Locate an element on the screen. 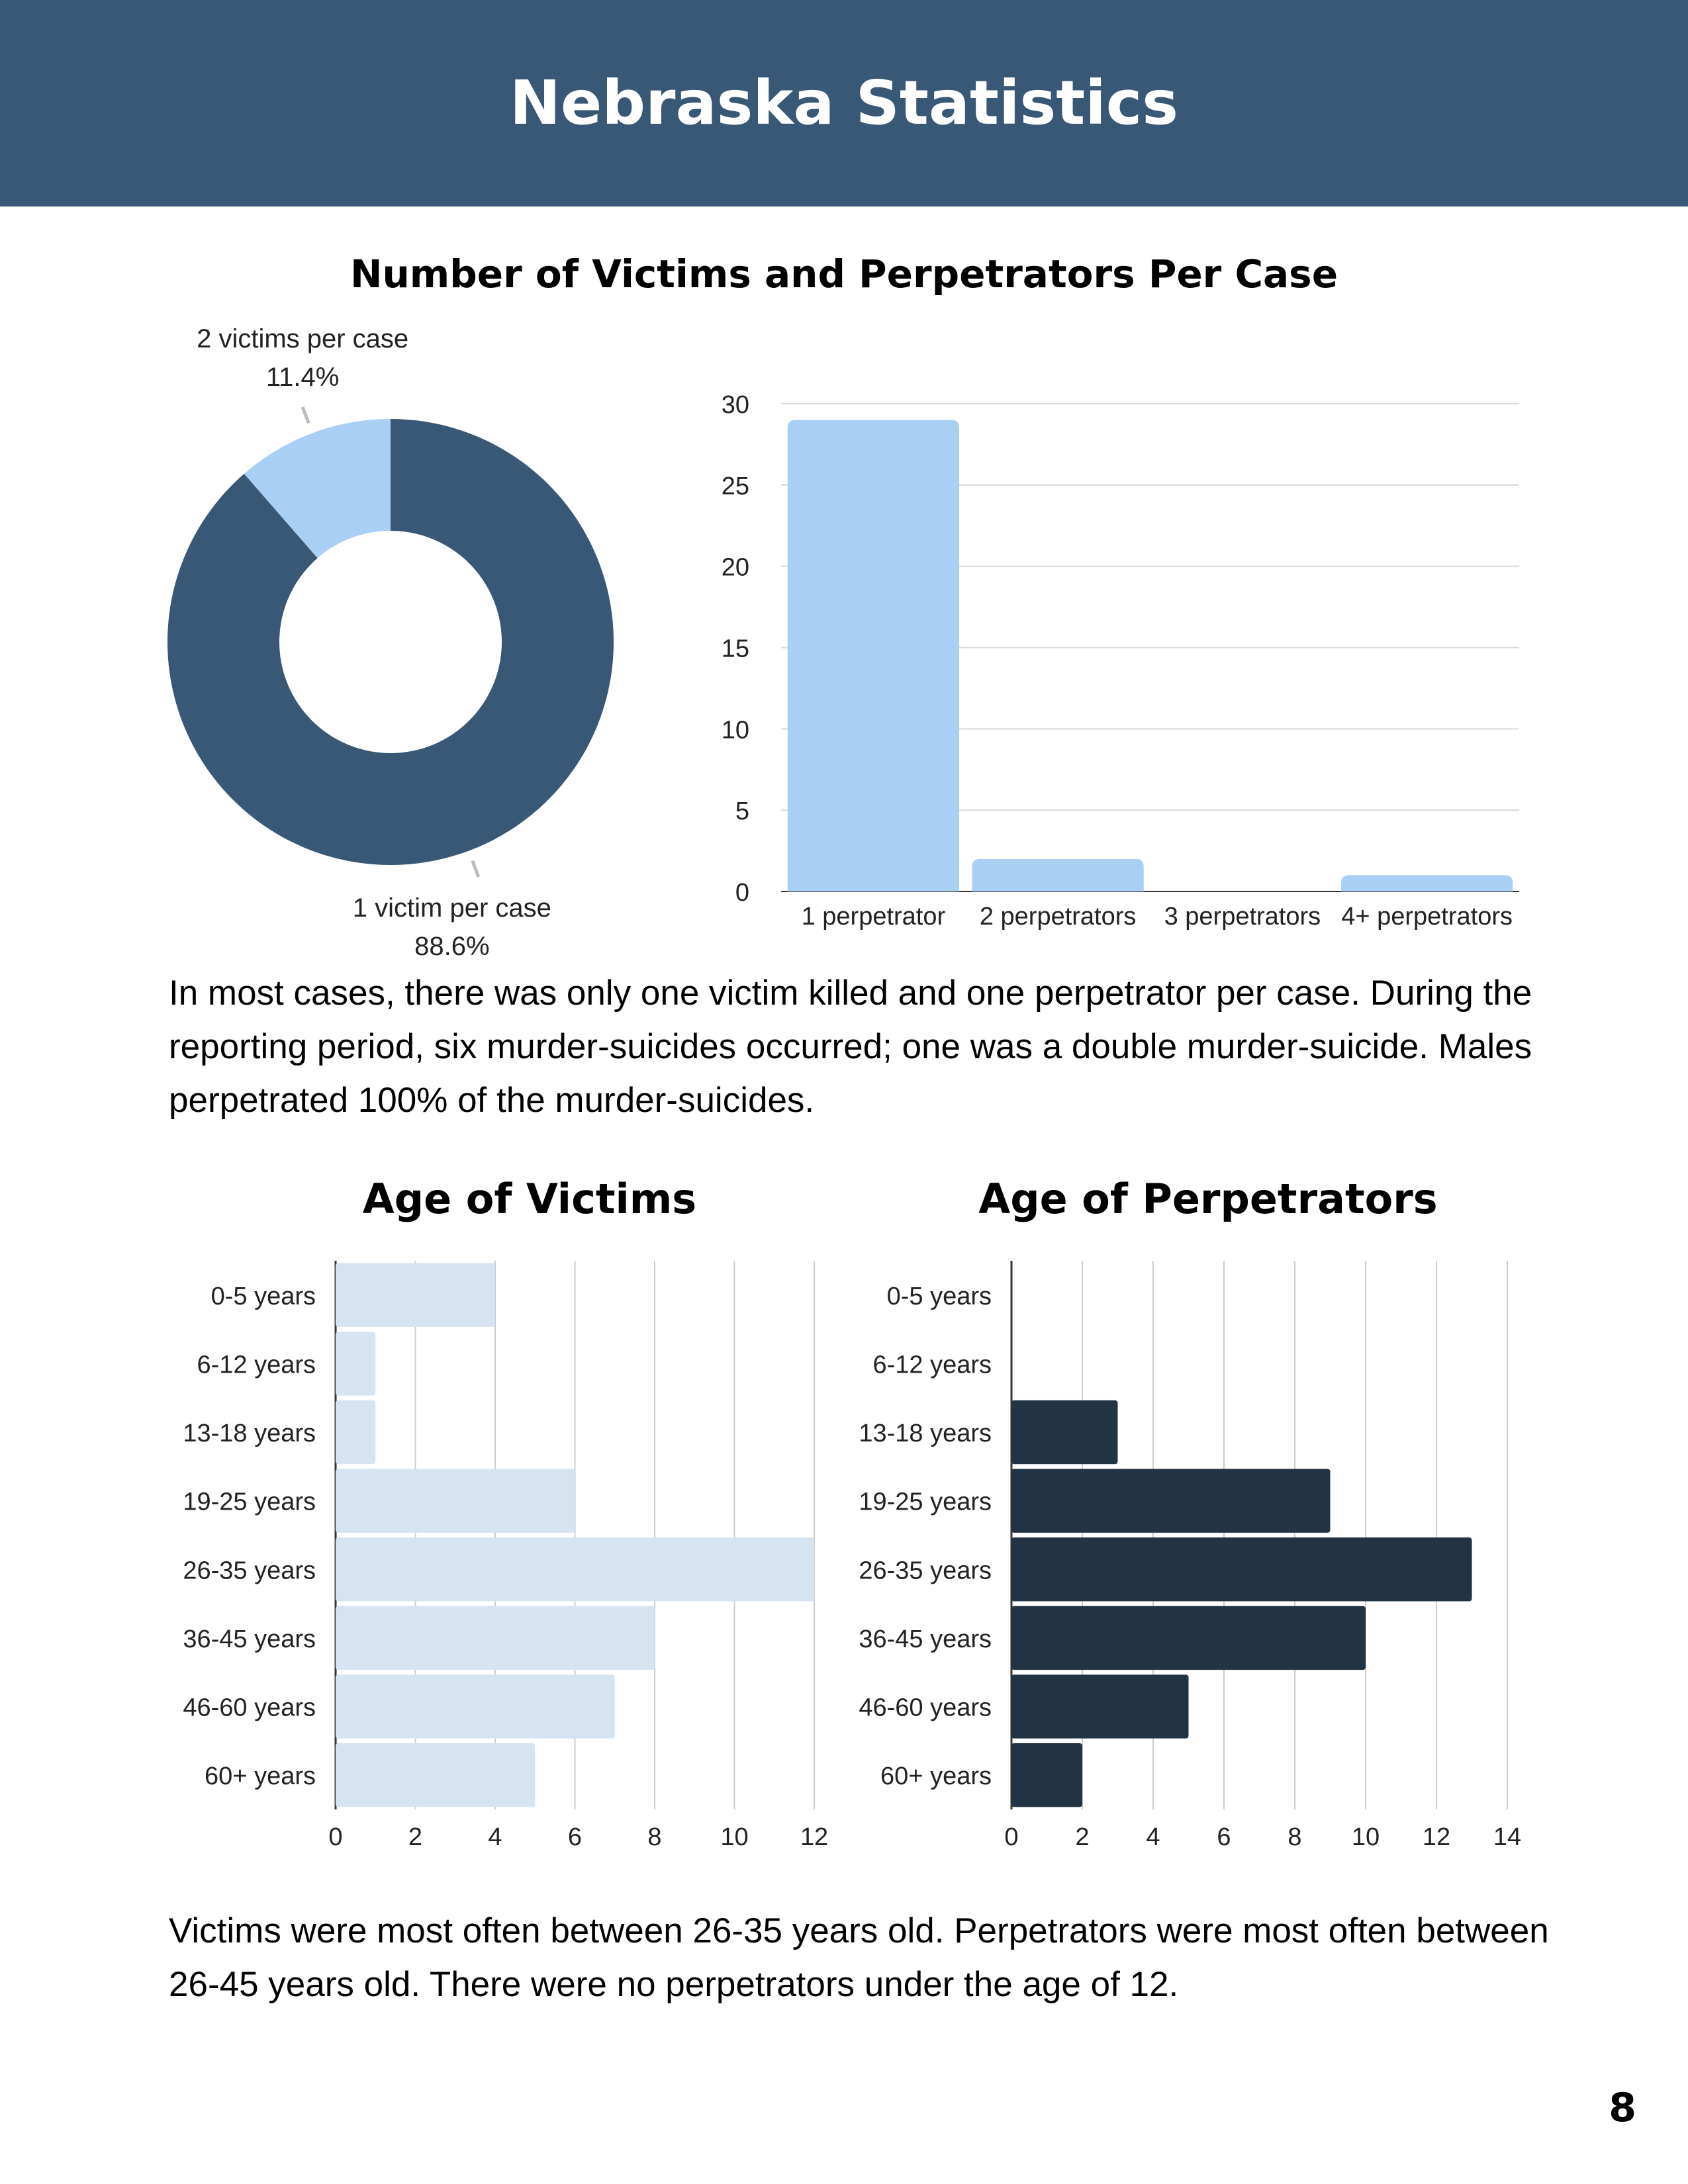 The width and height of the screenshot is (1688, 2184). bar-2-perpetrators is located at coordinates (1058, 874).